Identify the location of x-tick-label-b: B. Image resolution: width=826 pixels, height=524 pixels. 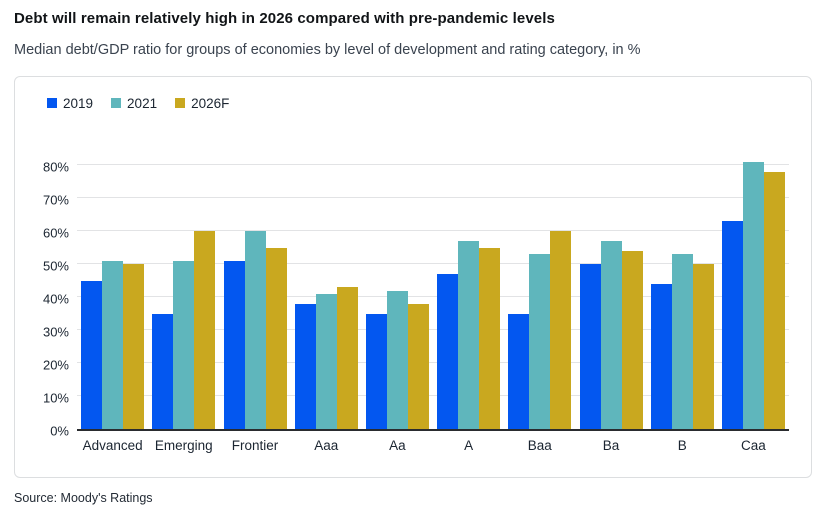
(682, 445).